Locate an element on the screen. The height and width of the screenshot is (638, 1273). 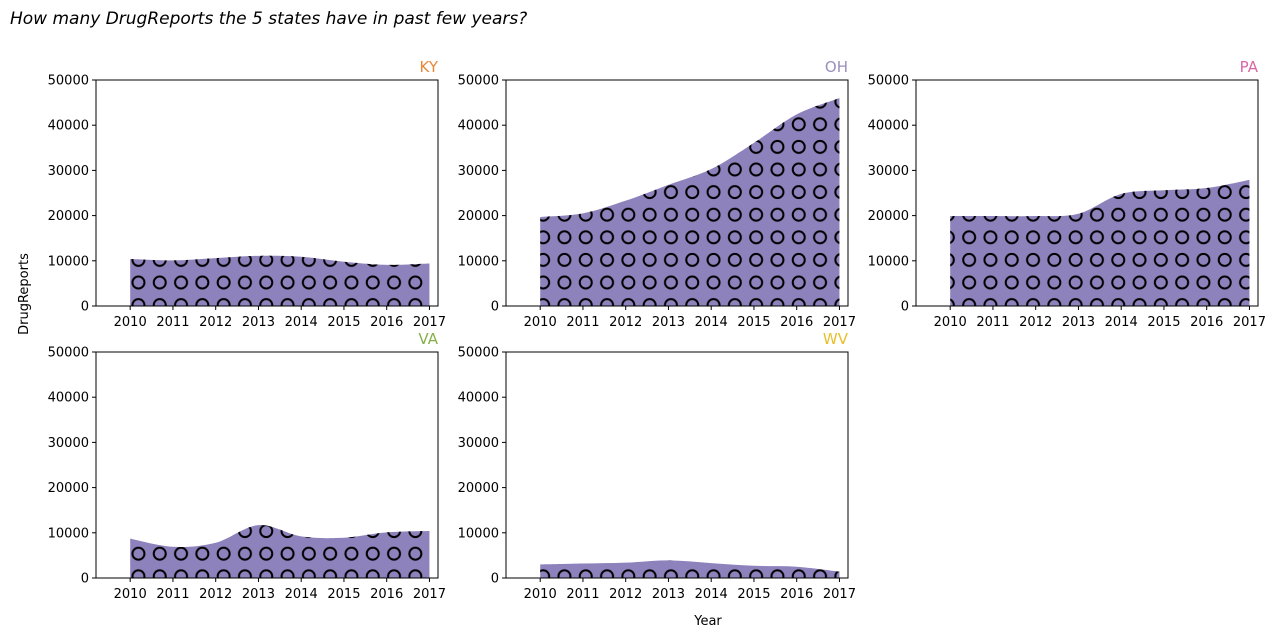
y-tick-label-wv: 30000 is located at coordinates (478, 443).